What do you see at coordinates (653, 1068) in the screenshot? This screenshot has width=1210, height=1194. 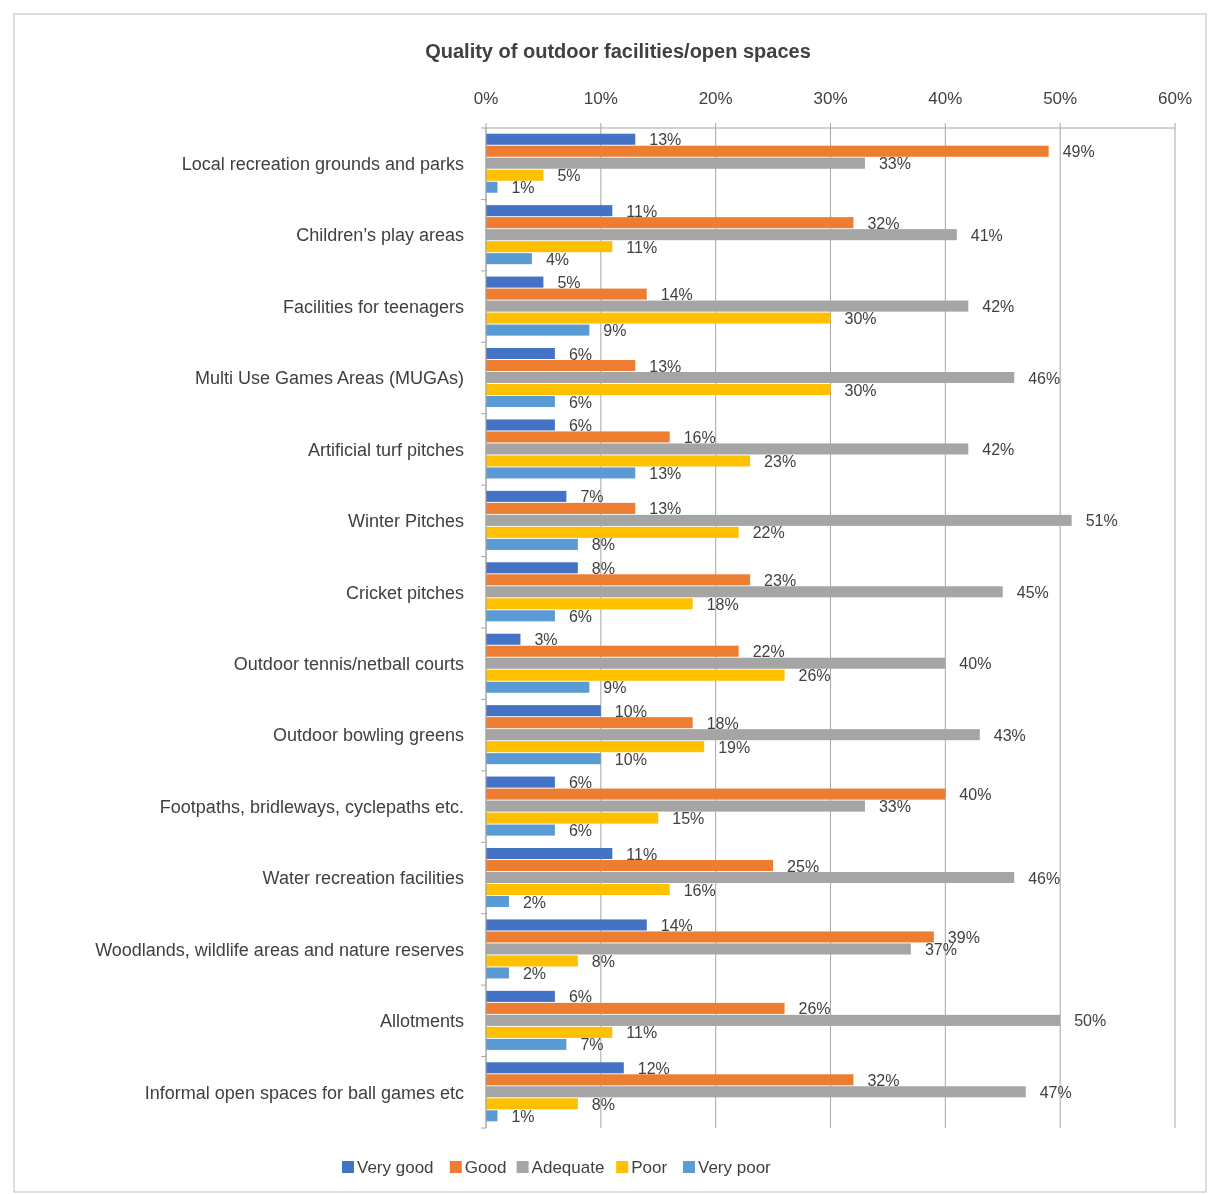 I see `data-label: 12%` at bounding box center [653, 1068].